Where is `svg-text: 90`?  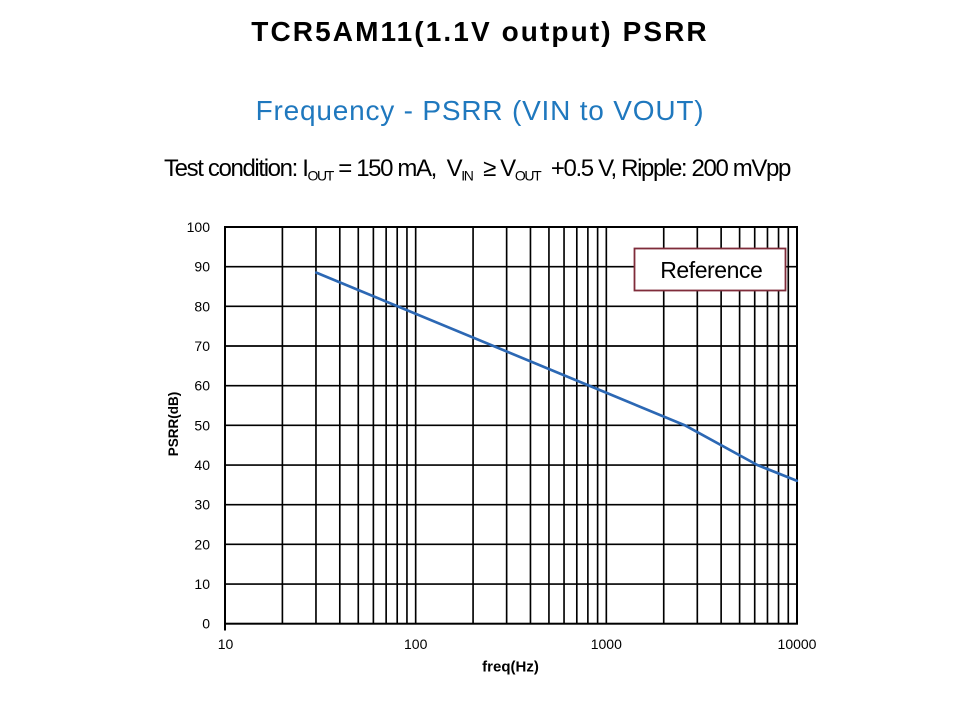 svg-text: 90 is located at coordinates (202, 267).